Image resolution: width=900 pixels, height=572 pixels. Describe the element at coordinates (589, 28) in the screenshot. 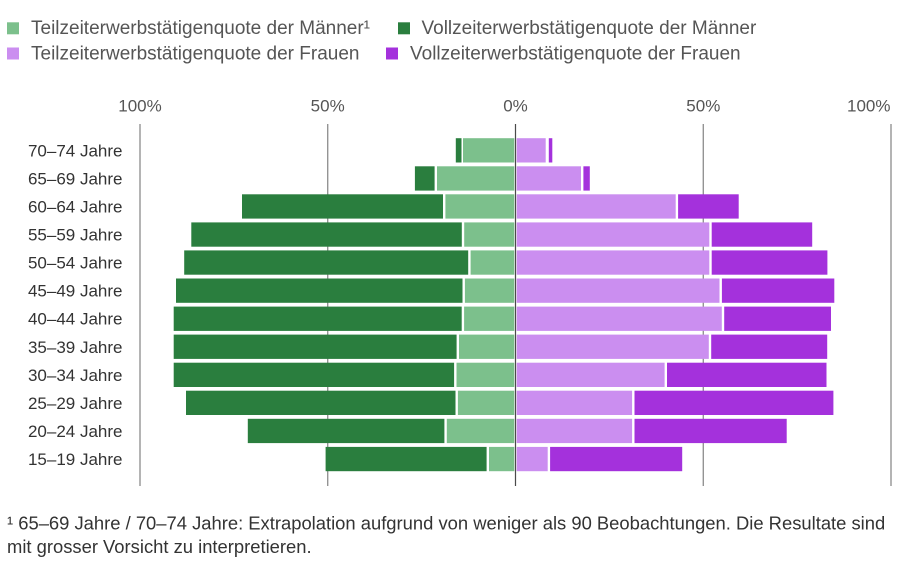

I see `svg-text:Vollzeiterwerbstätigenquote de: Vollzeiterwerbstätigenquote der Männer` at that location.